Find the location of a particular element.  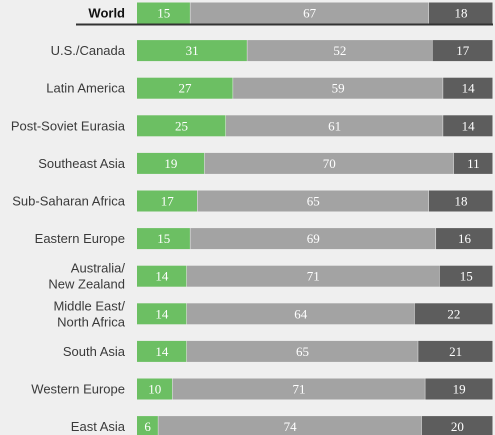

category-label: World is located at coordinates (106, 13).